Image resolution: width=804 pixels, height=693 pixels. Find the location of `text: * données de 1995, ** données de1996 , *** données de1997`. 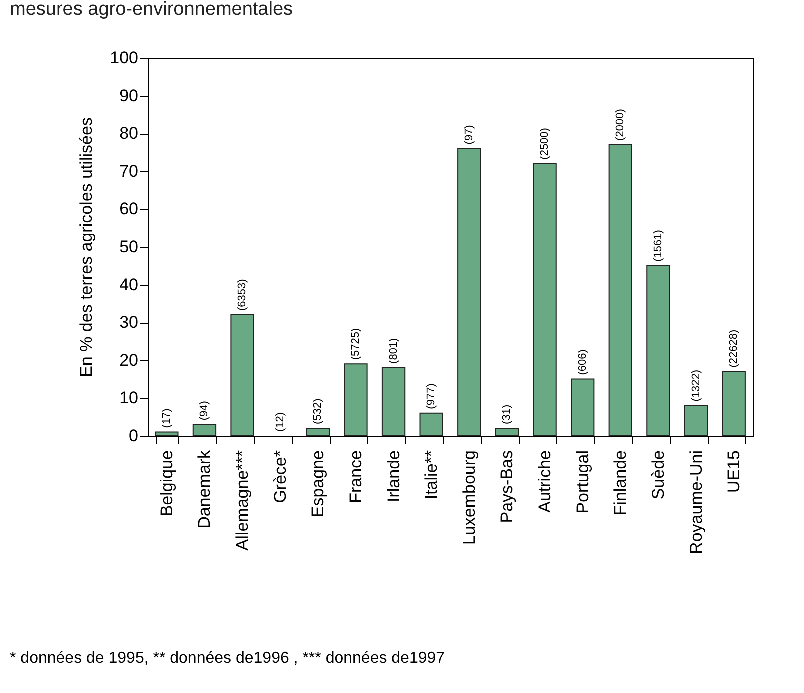

text: * données de 1995, ** données de1996 , *** données de1997 is located at coordinates (228, 658).